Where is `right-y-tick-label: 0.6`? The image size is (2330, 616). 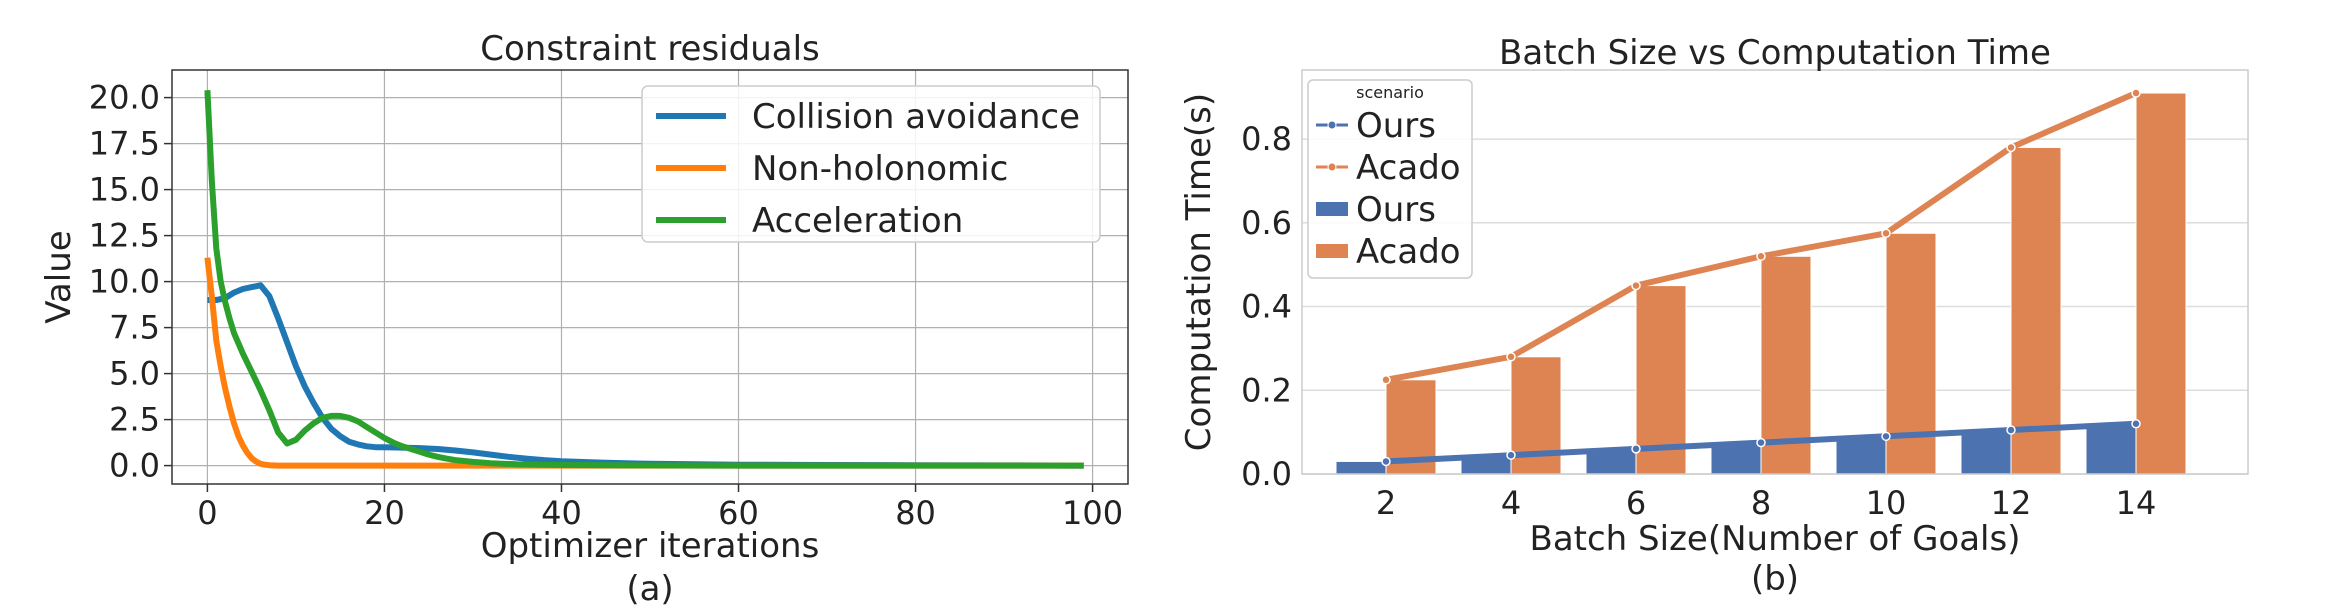 right-y-tick-label: 0.6 is located at coordinates (1266, 223).